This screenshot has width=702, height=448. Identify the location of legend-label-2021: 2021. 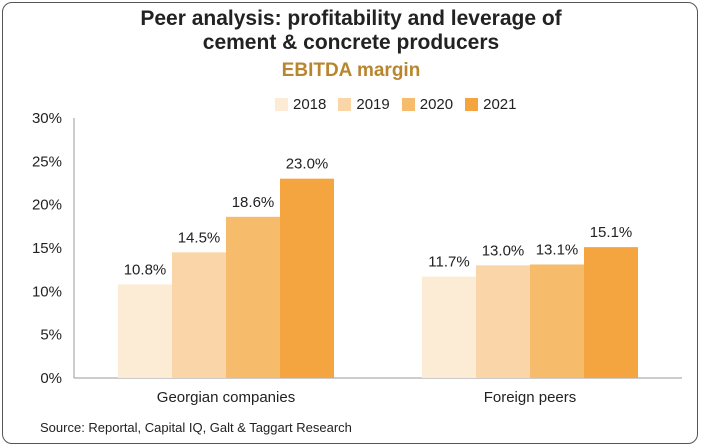
(500, 104).